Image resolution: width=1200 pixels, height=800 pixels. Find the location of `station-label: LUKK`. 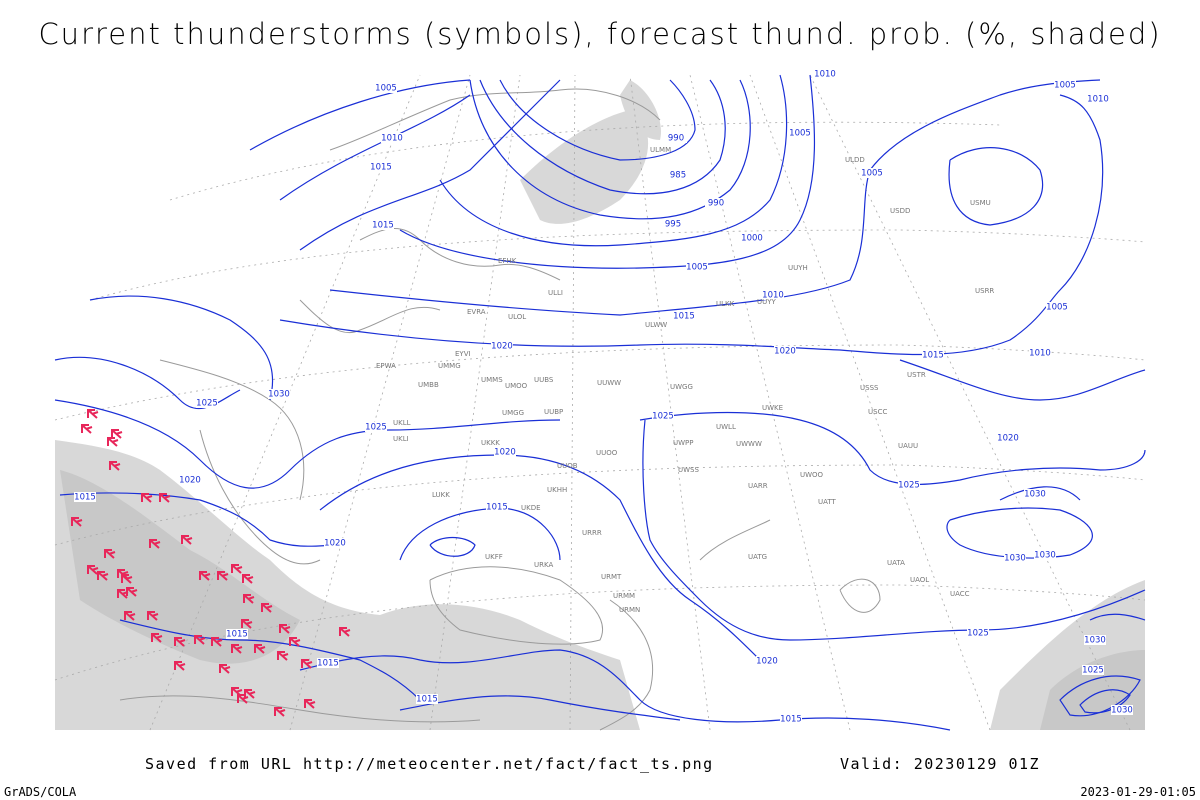

station-label: LUKK is located at coordinates (441, 495).